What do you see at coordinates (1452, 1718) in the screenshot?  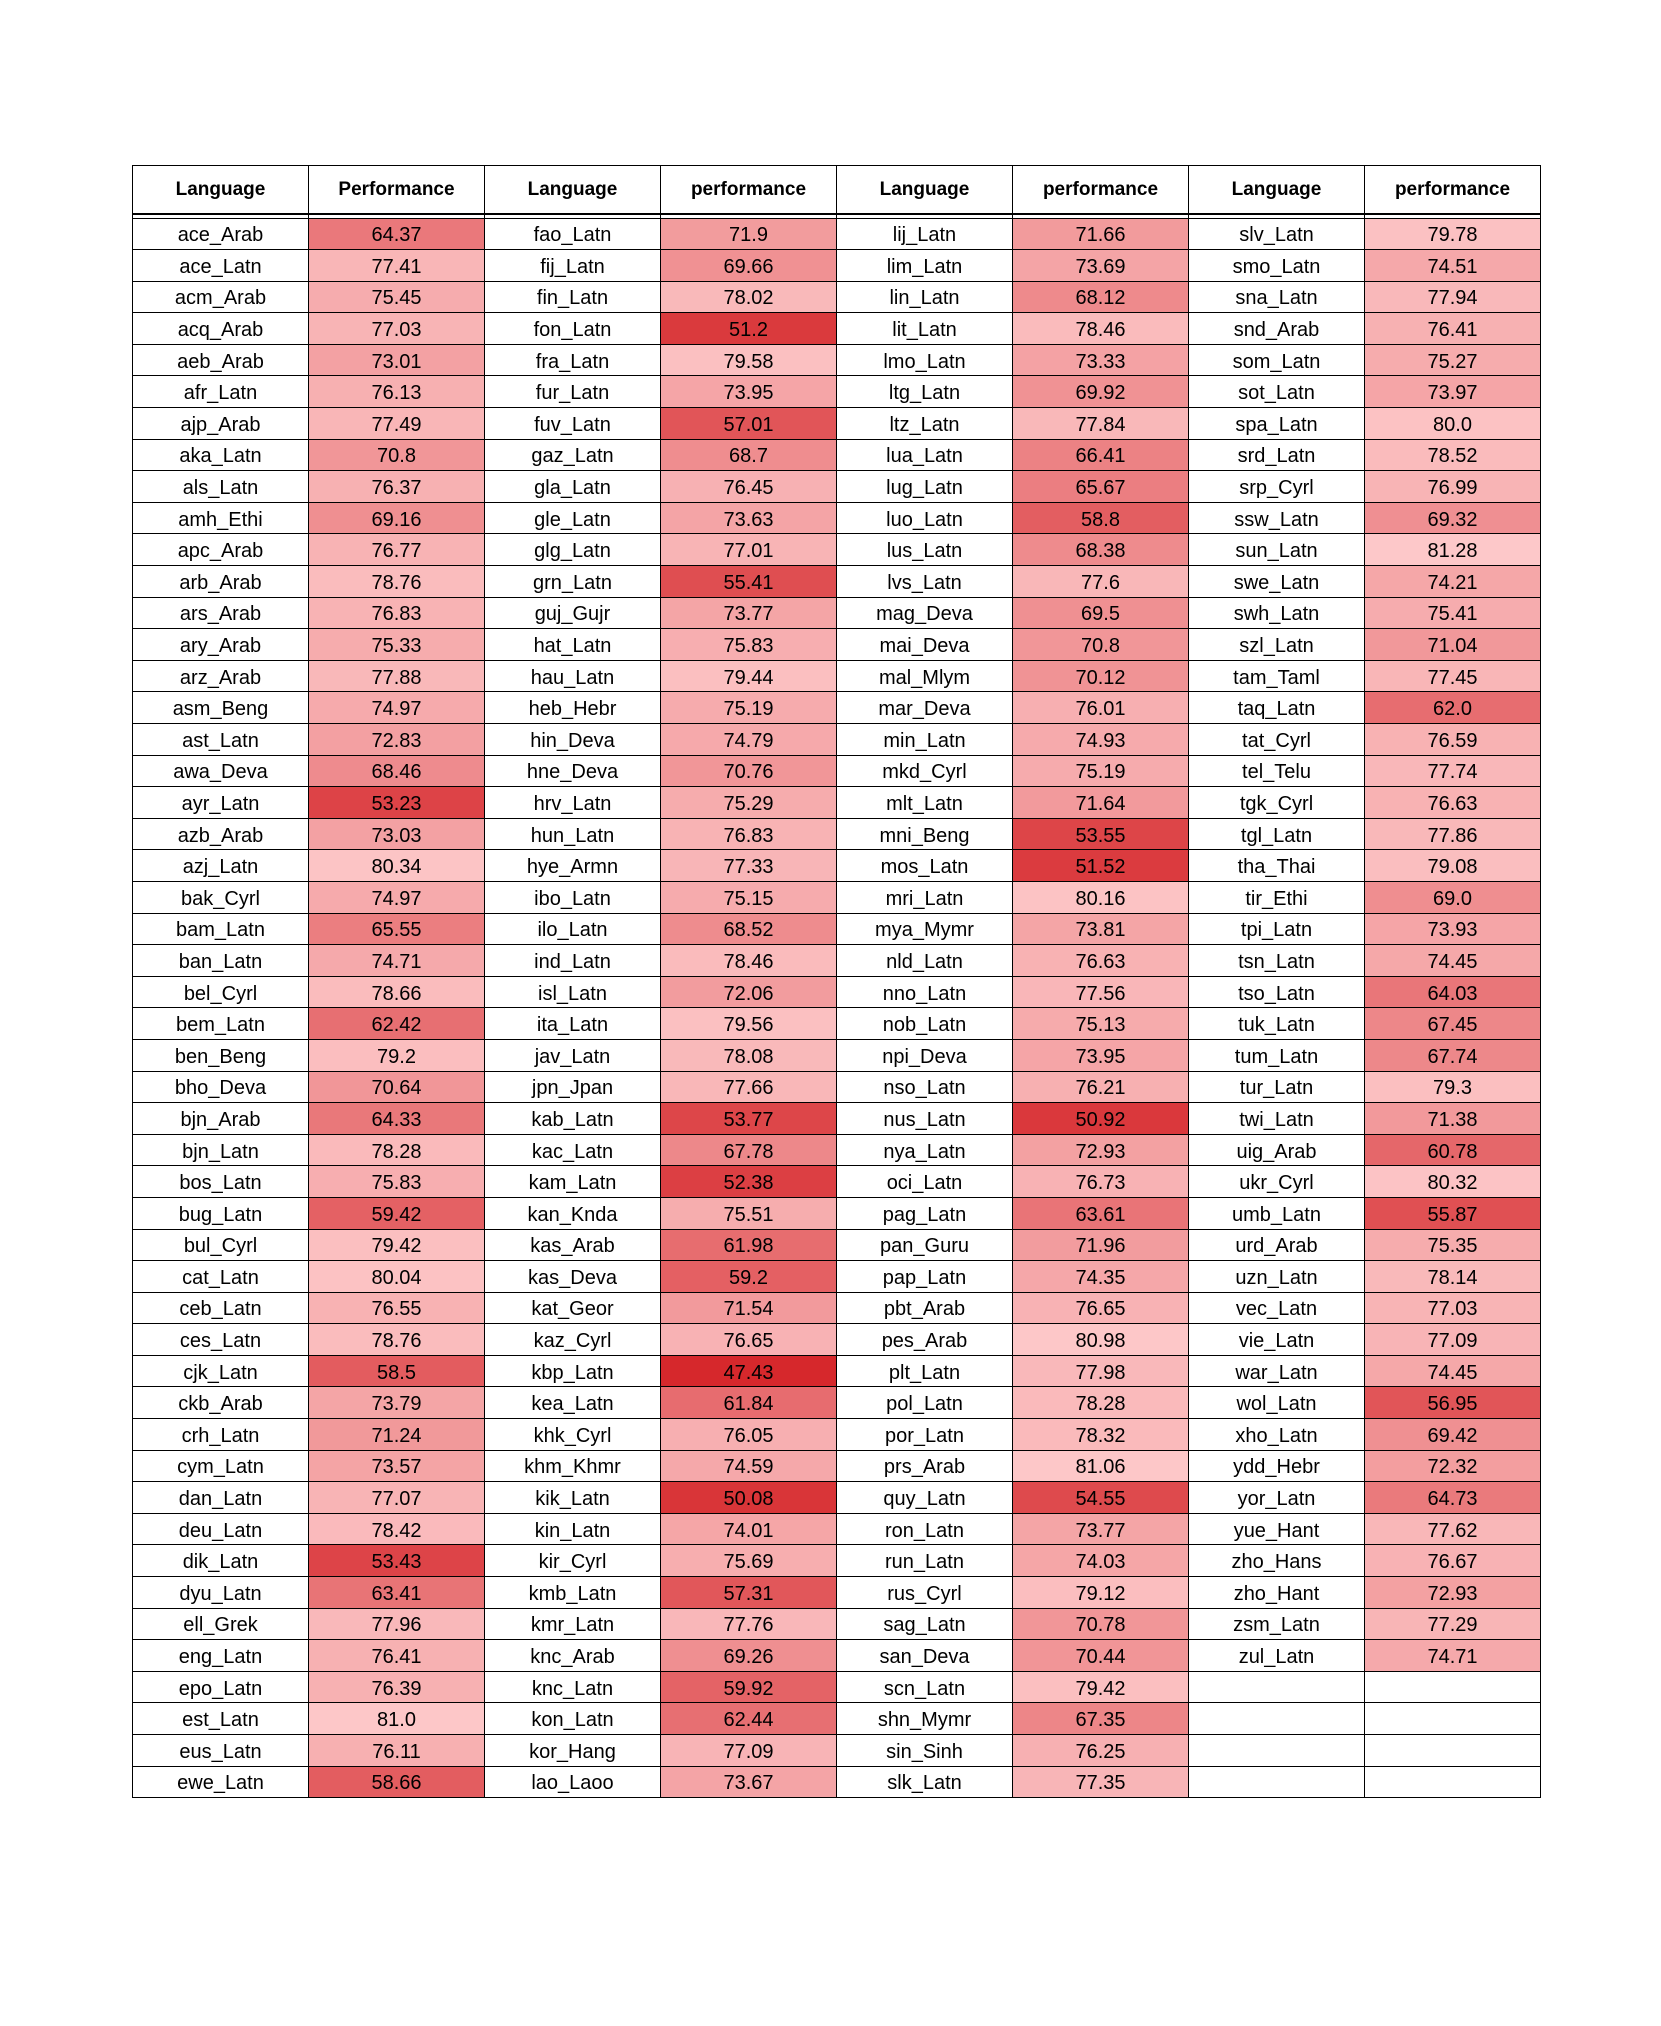 I see `empty-cell` at bounding box center [1452, 1718].